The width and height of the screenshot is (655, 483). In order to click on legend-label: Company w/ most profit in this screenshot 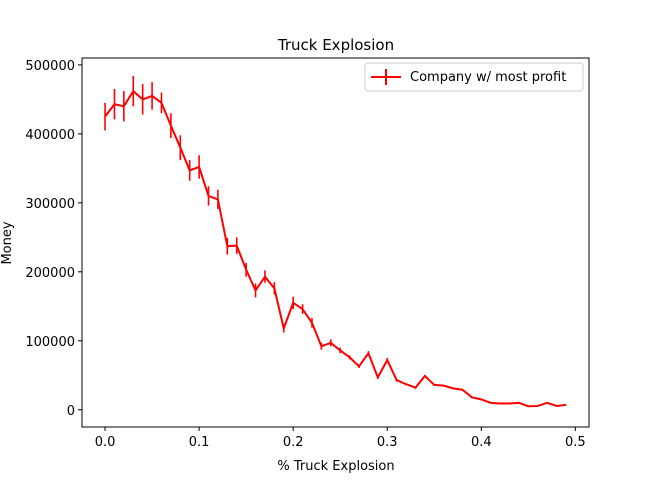, I will do `click(488, 77)`.